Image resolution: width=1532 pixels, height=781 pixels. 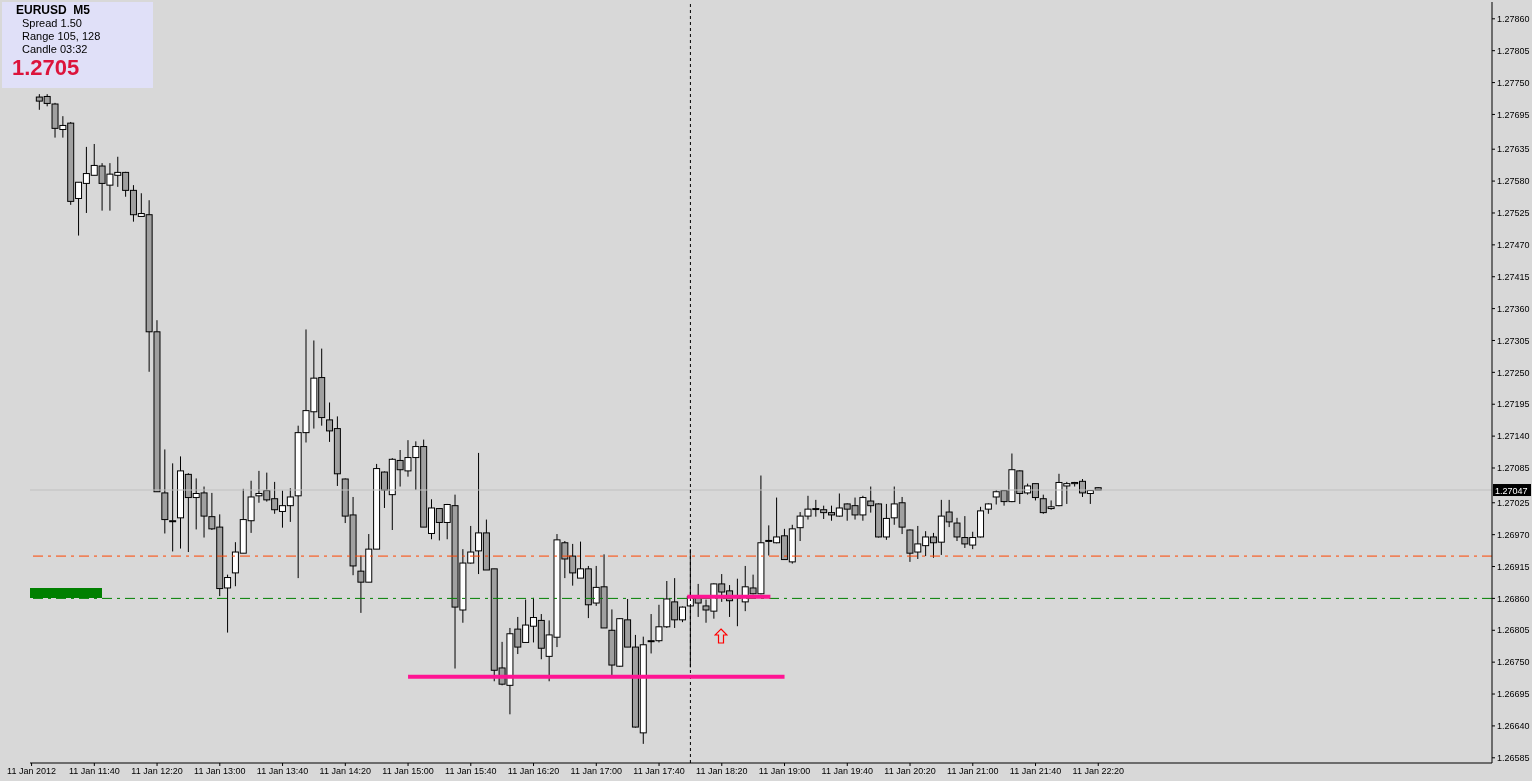 What do you see at coordinates (1513, 308) in the screenshot?
I see `y-tick-label: 1.27360` at bounding box center [1513, 308].